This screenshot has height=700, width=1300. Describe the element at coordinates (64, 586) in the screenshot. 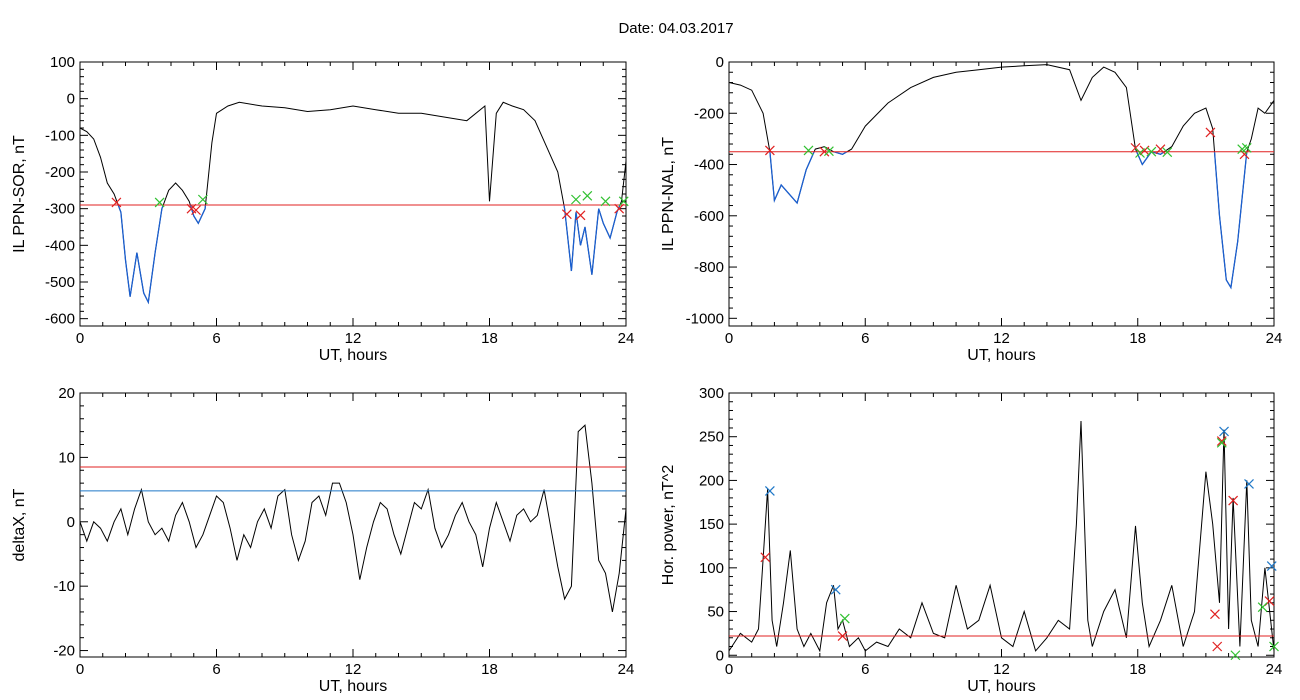

I see `y-tick-label: -10` at that location.